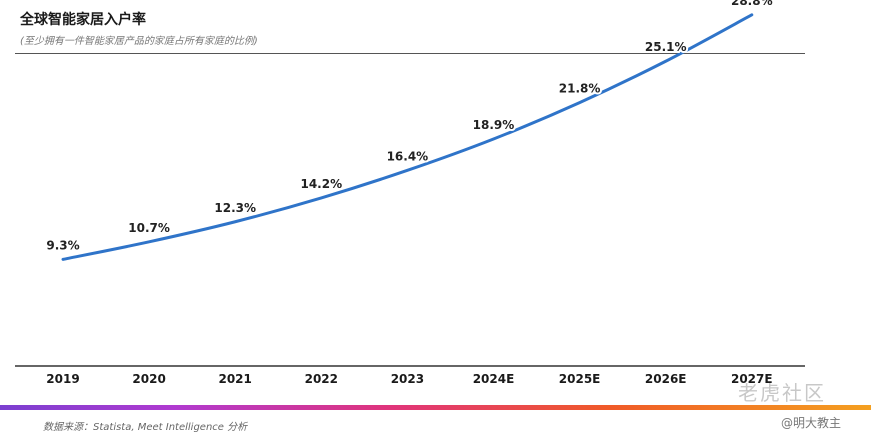 Image resolution: width=871 pixels, height=443 pixels. I want to click on x-tick-label: 2023, so click(407, 379).